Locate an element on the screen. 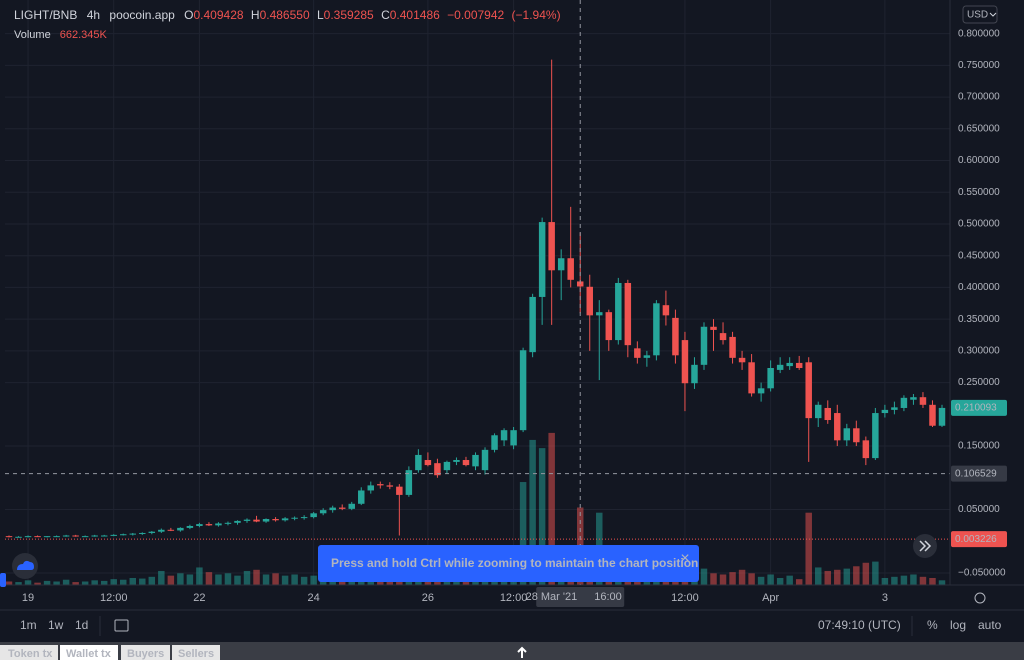 The width and height of the screenshot is (1024, 660). time-axis is located at coordinates (512, 597).